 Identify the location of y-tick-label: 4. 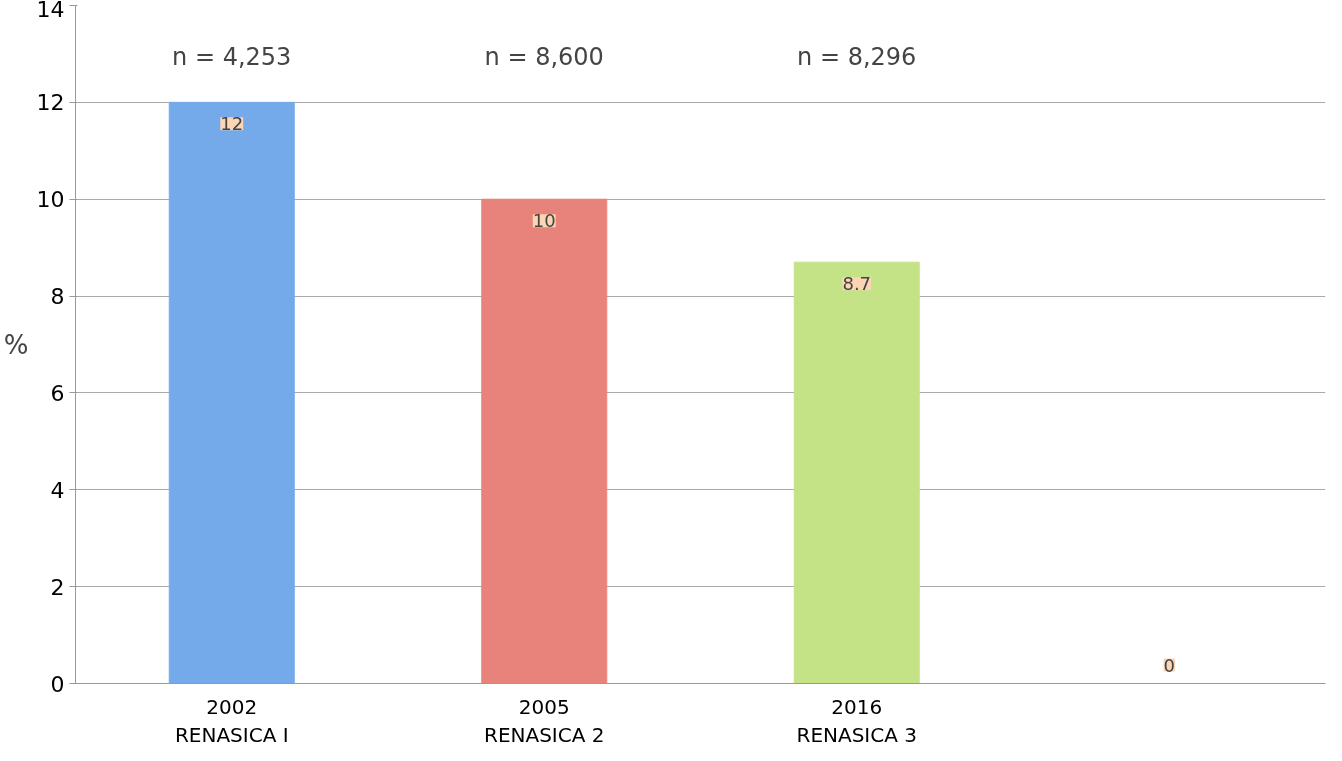
(57, 490).